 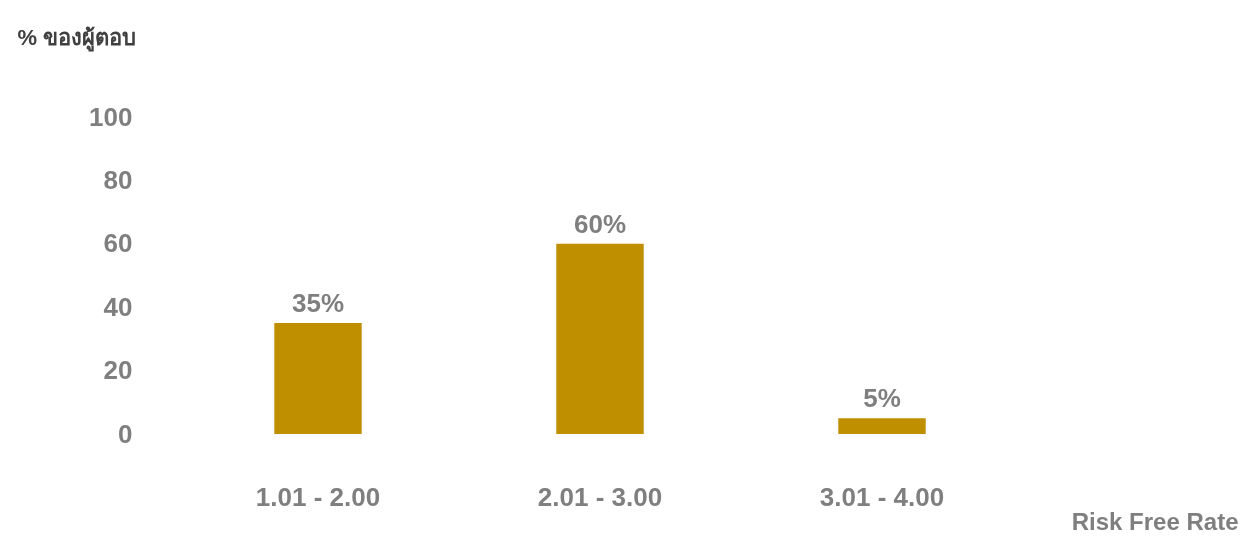 What do you see at coordinates (882, 496) in the screenshot?
I see `x-tick-label: 3.01 - 4.00` at bounding box center [882, 496].